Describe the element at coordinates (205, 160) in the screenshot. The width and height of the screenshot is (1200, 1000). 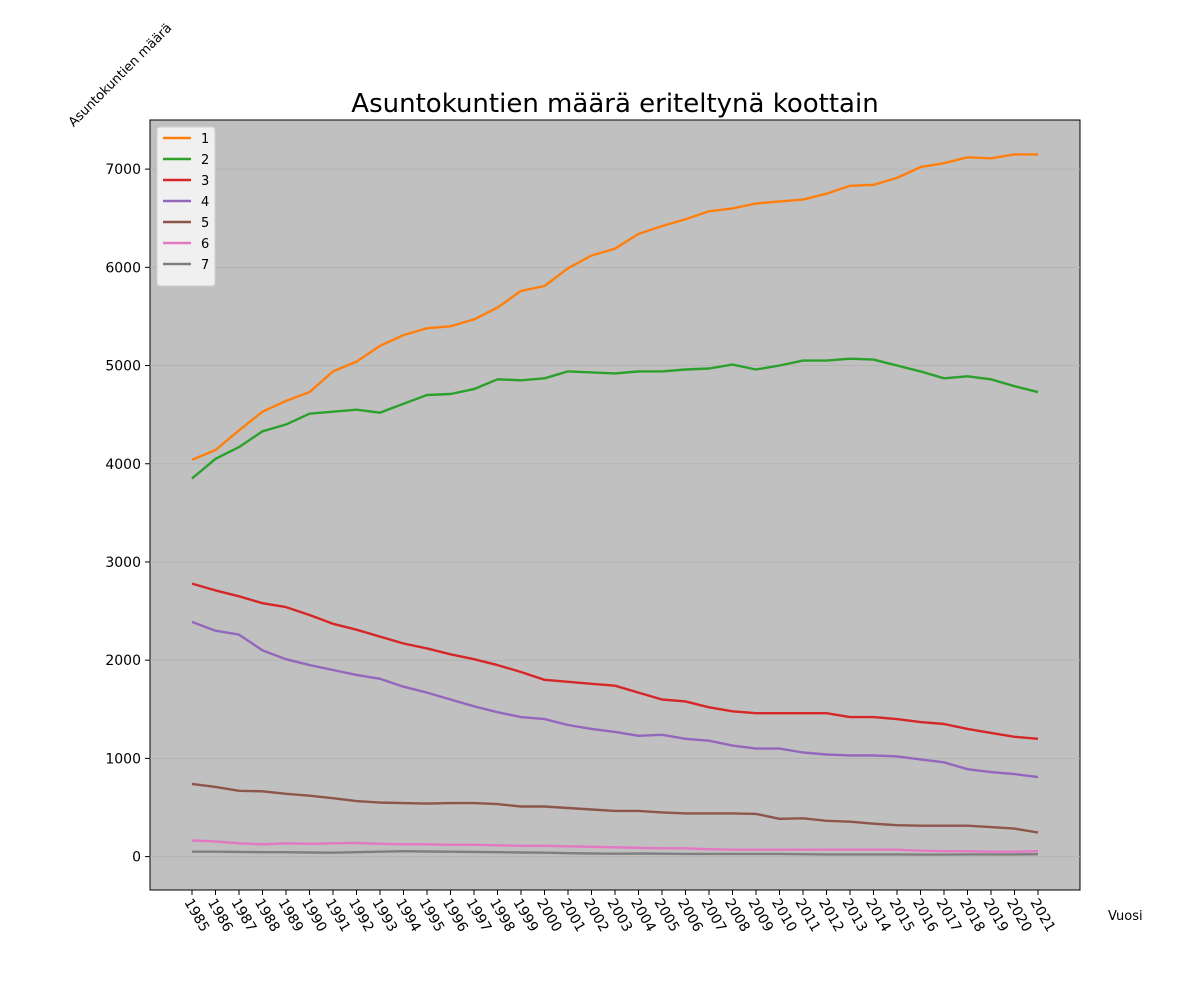
I see `legend-label-2: 2` at that location.